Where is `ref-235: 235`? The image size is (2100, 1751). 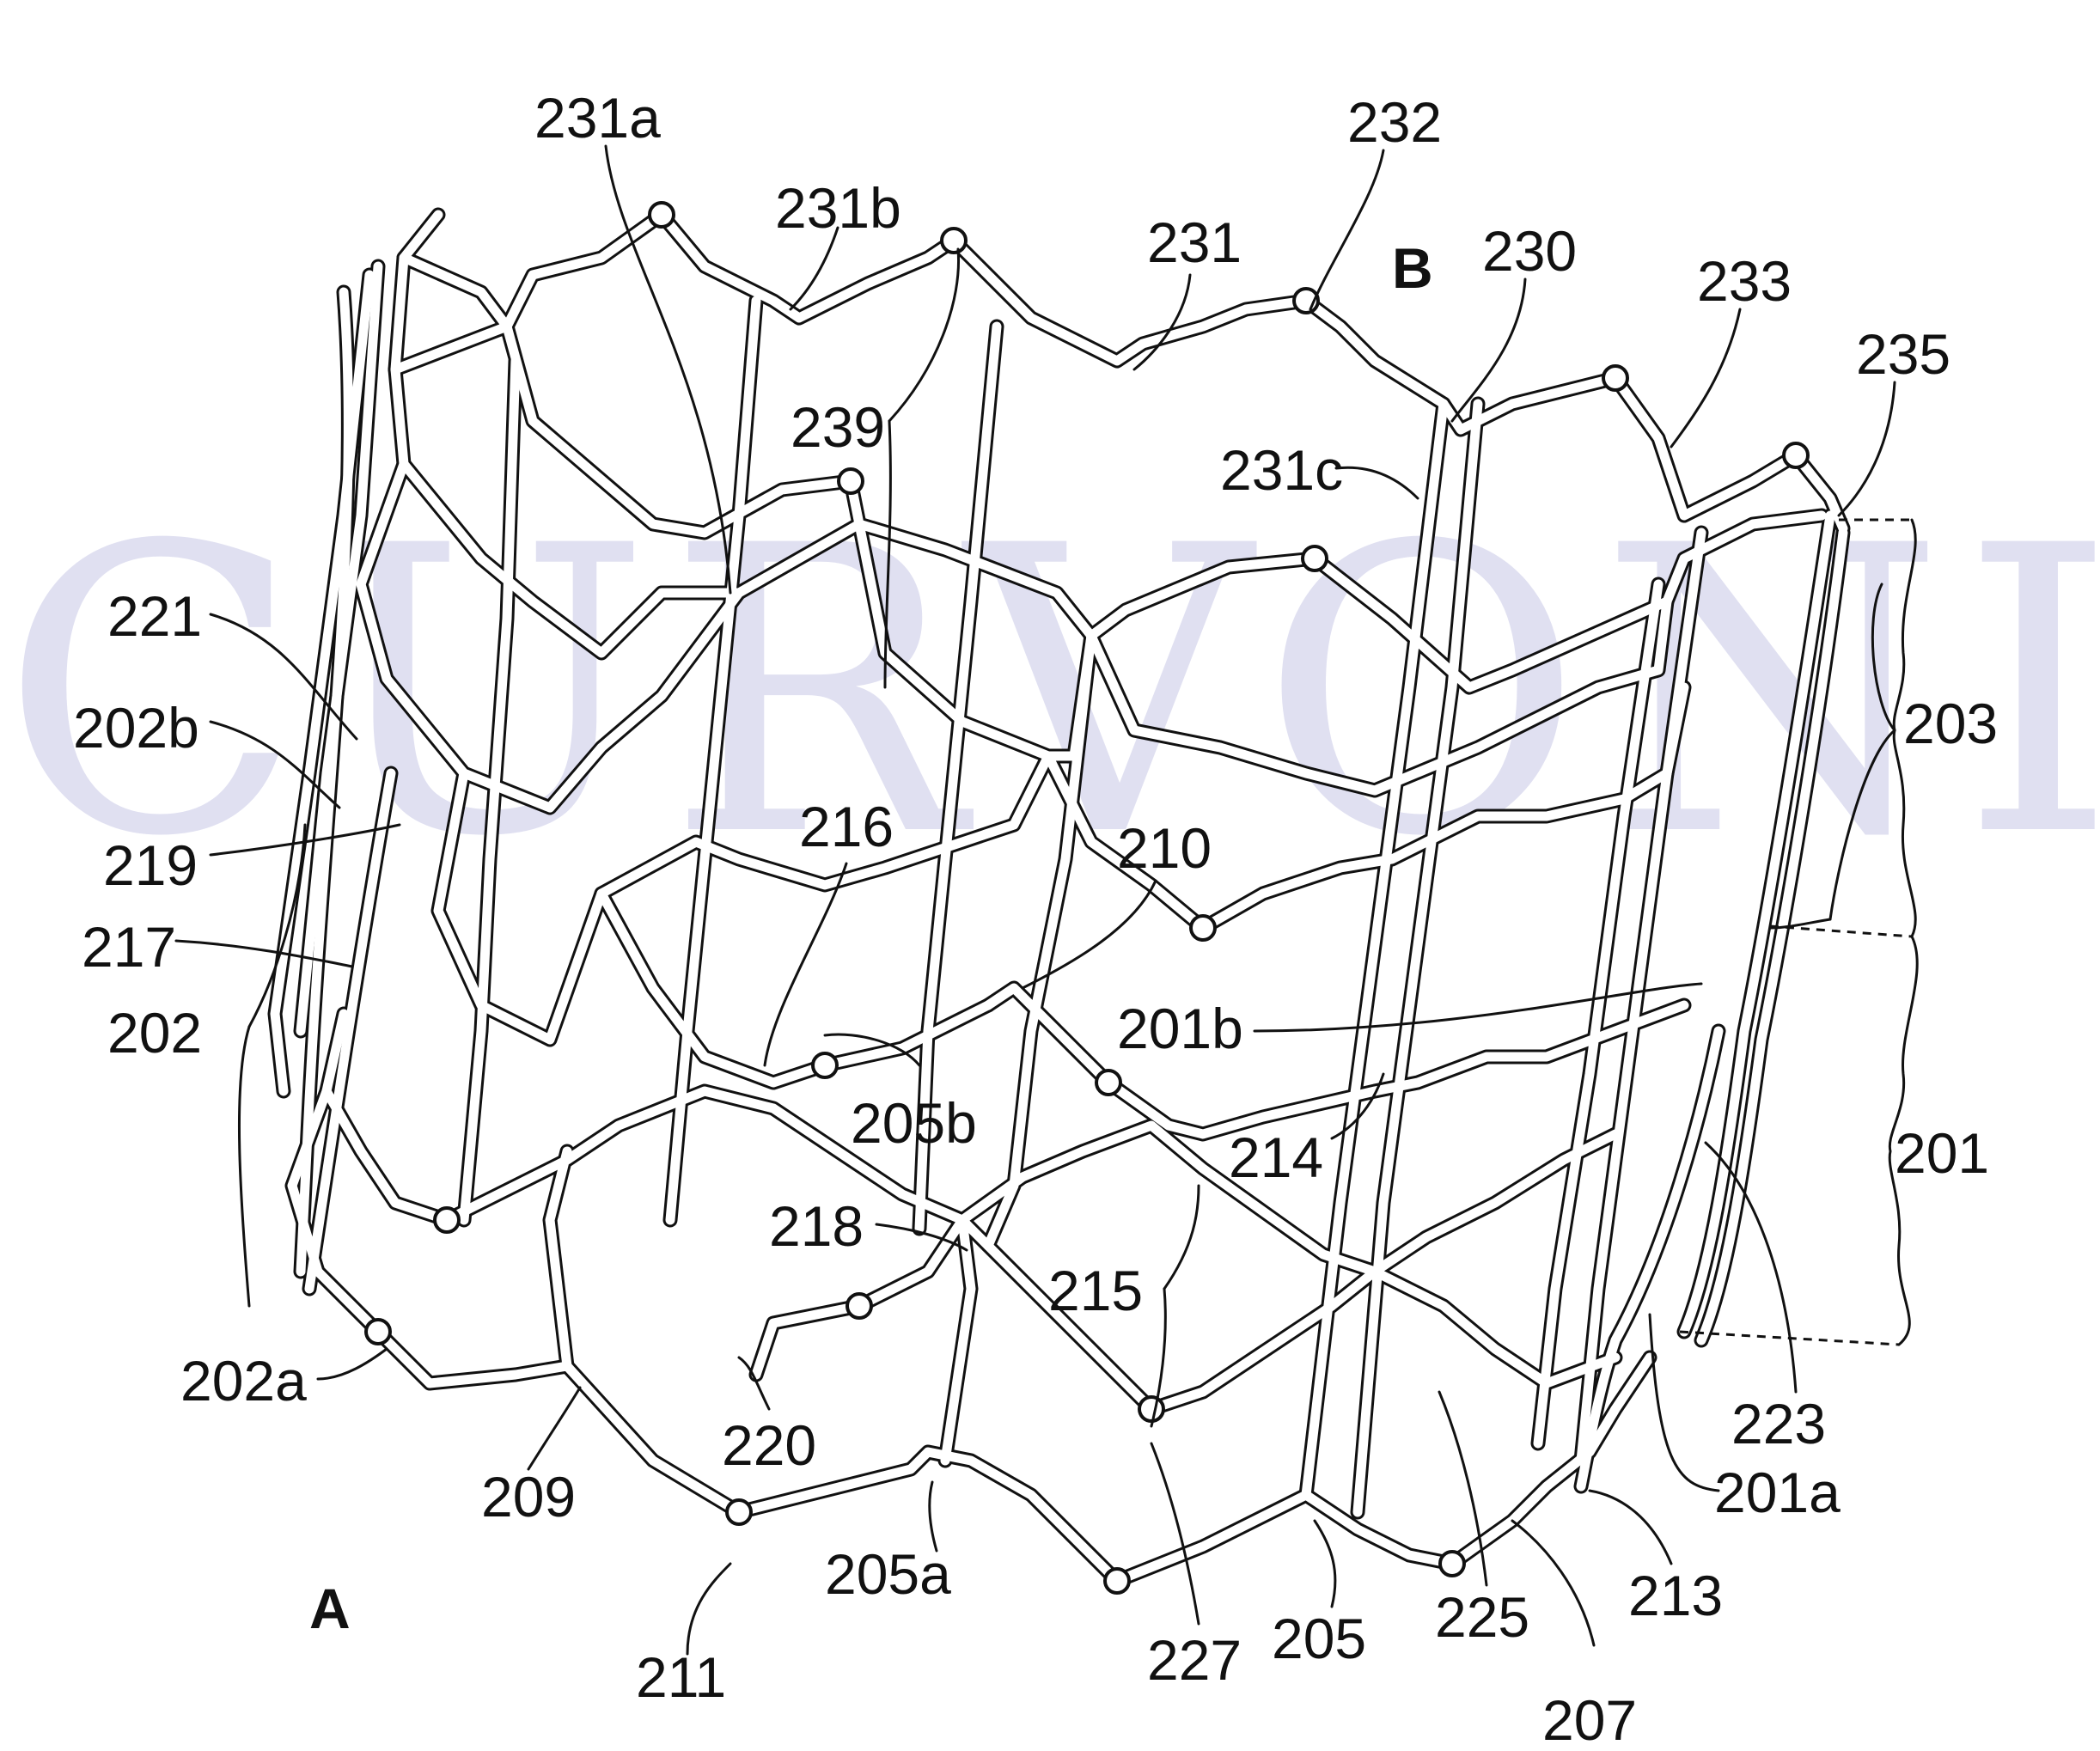
ref-235: 235 is located at coordinates (1903, 354).